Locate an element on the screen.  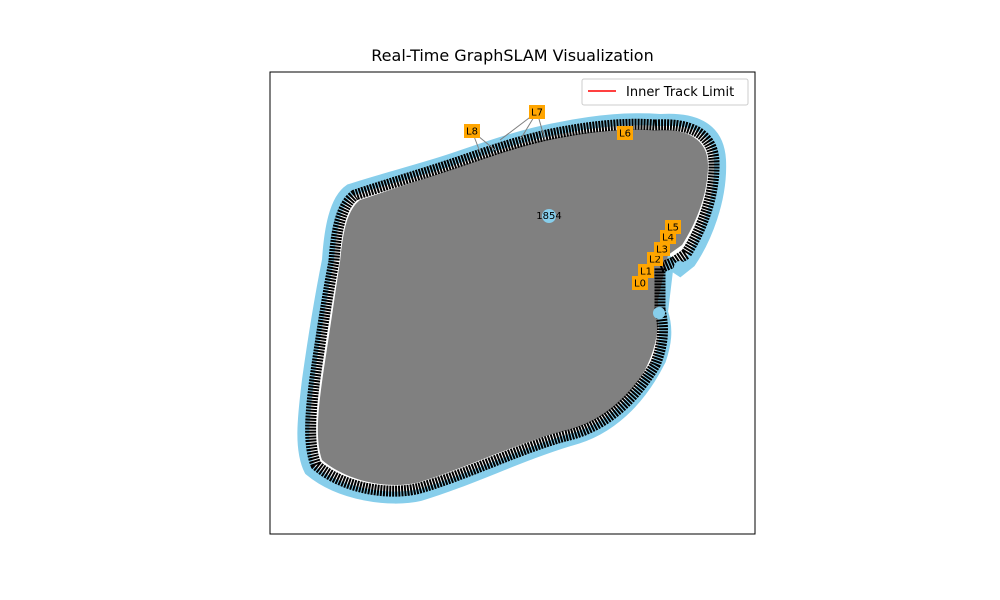
landmark-l8: L8 is located at coordinates (472, 131).